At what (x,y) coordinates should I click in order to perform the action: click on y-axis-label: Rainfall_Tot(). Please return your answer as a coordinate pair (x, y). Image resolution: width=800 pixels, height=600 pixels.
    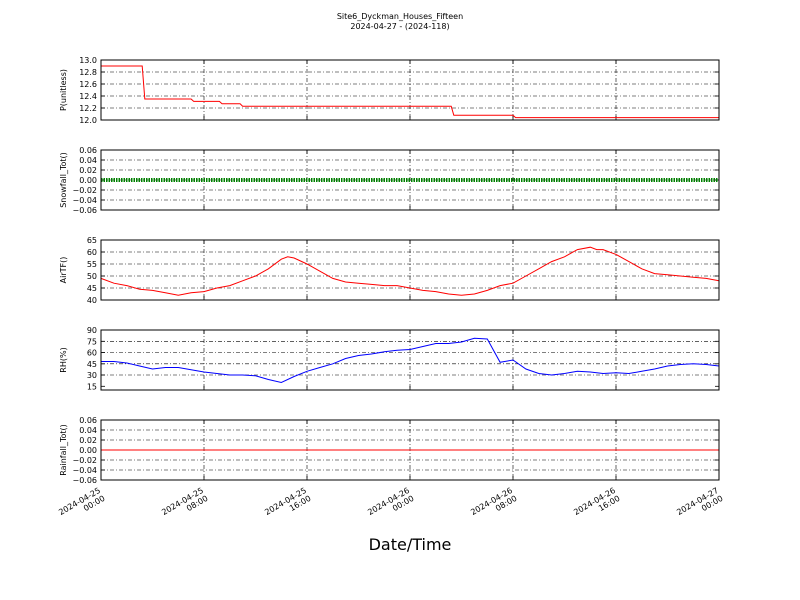
    Looking at the image, I should click on (63, 450).